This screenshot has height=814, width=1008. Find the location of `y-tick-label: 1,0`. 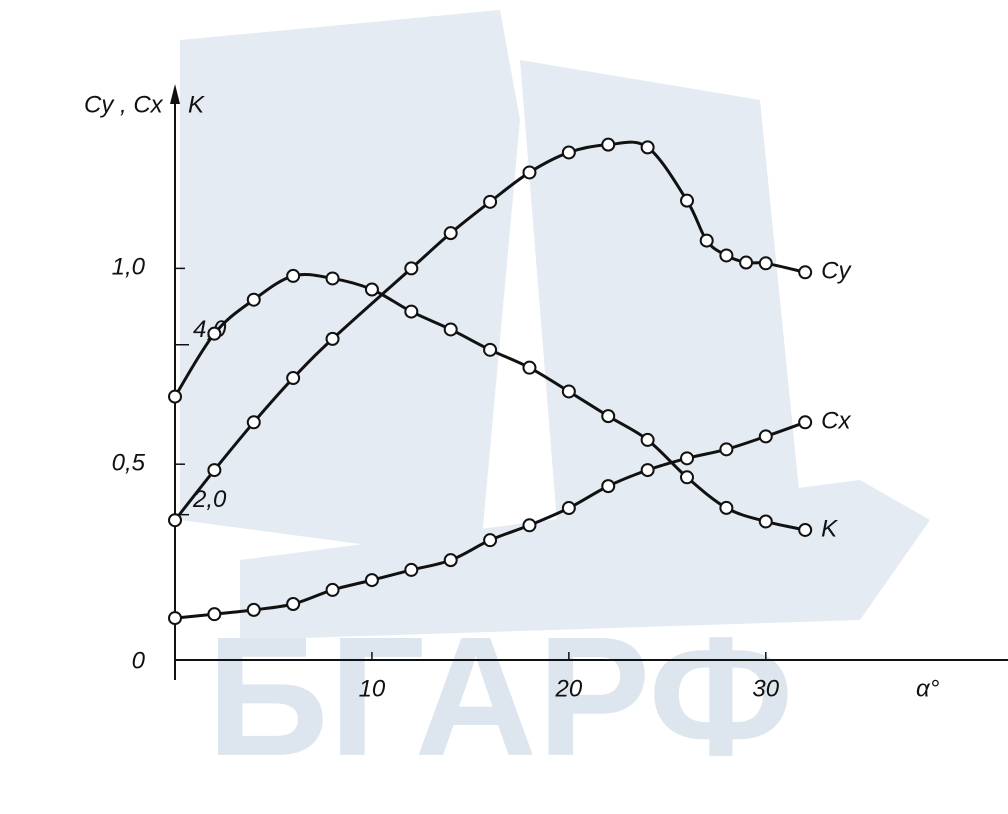

y-tick-label: 1,0 is located at coordinates (129, 267).